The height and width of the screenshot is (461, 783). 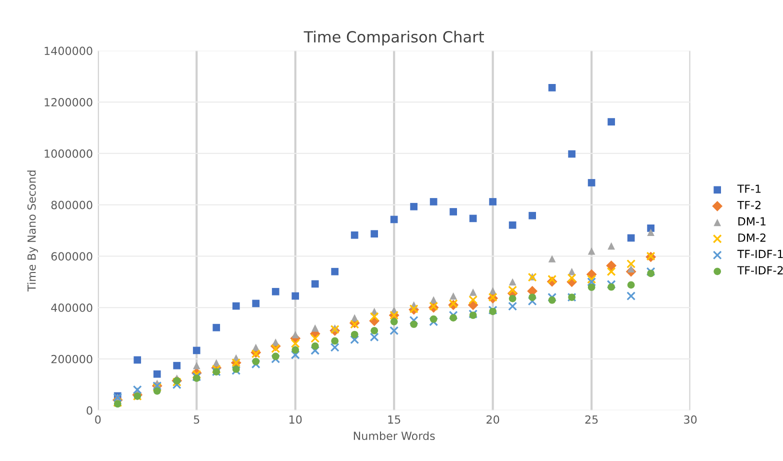 I want to click on x-tick-label: 30, so click(x=690, y=419).